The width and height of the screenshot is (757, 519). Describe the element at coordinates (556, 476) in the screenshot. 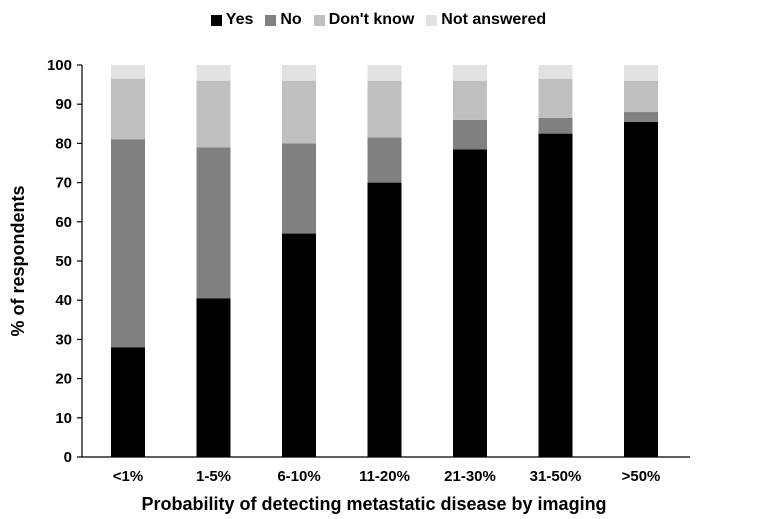

I see `x-tick-label: 31-50%` at that location.